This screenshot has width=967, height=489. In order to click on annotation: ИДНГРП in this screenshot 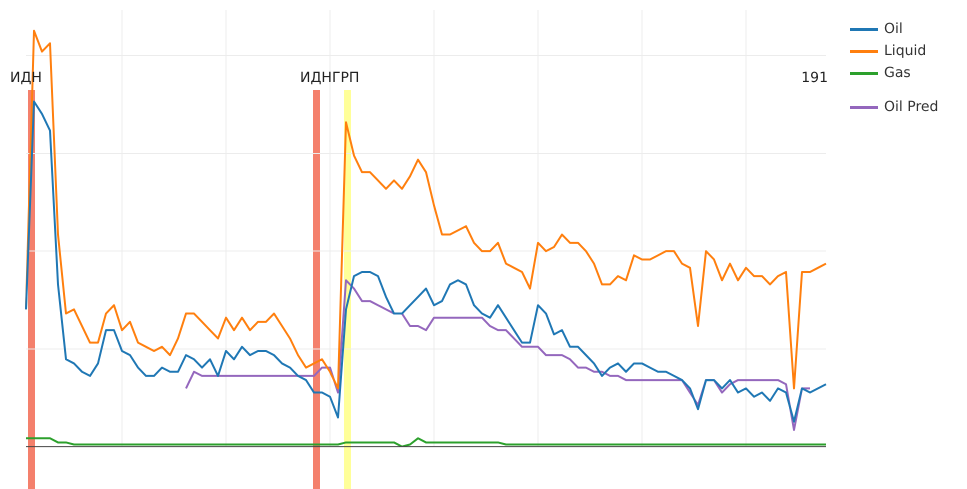, I will do `click(330, 78)`.